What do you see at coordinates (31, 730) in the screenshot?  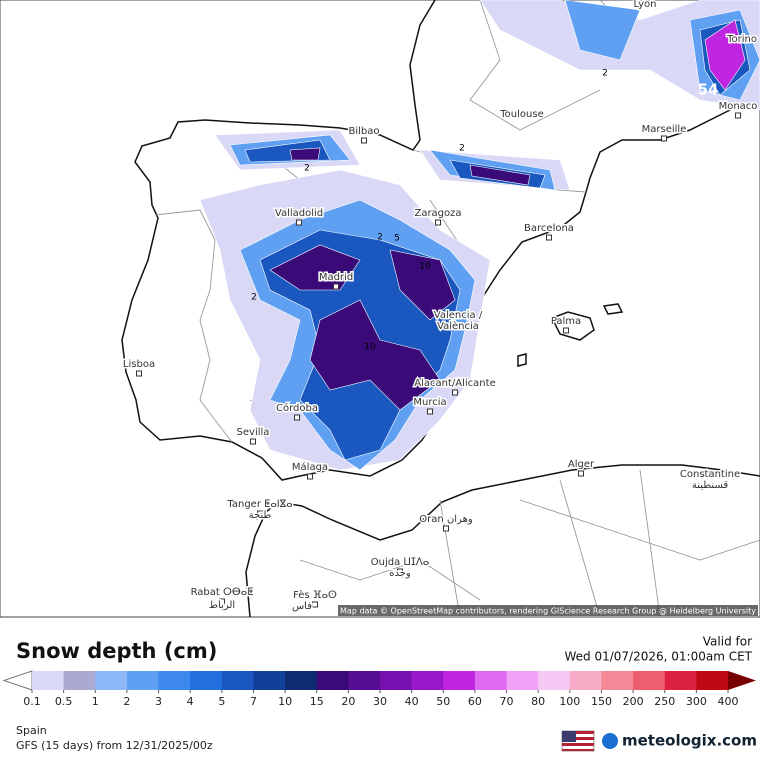 I see `region: Spain` at bounding box center [31, 730].